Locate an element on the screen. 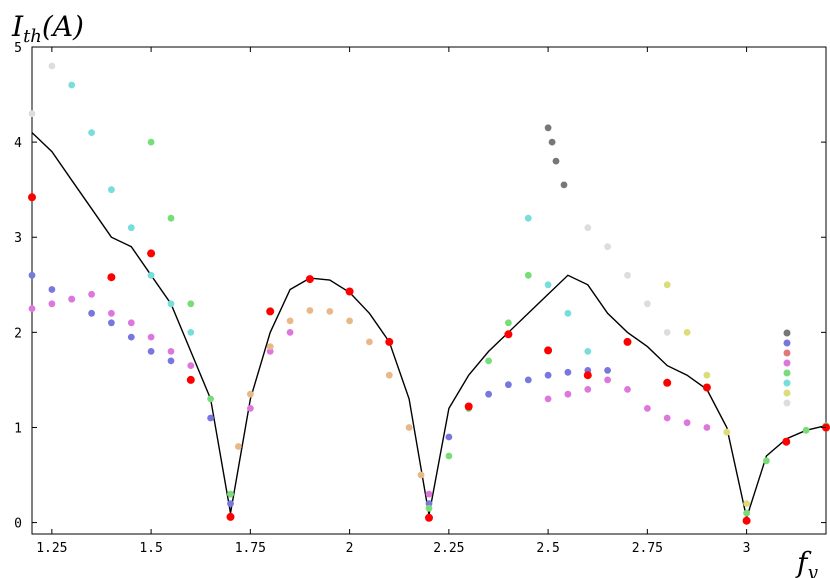 The height and width of the screenshot is (578, 830). y-tick-label: 4 is located at coordinates (18, 143).